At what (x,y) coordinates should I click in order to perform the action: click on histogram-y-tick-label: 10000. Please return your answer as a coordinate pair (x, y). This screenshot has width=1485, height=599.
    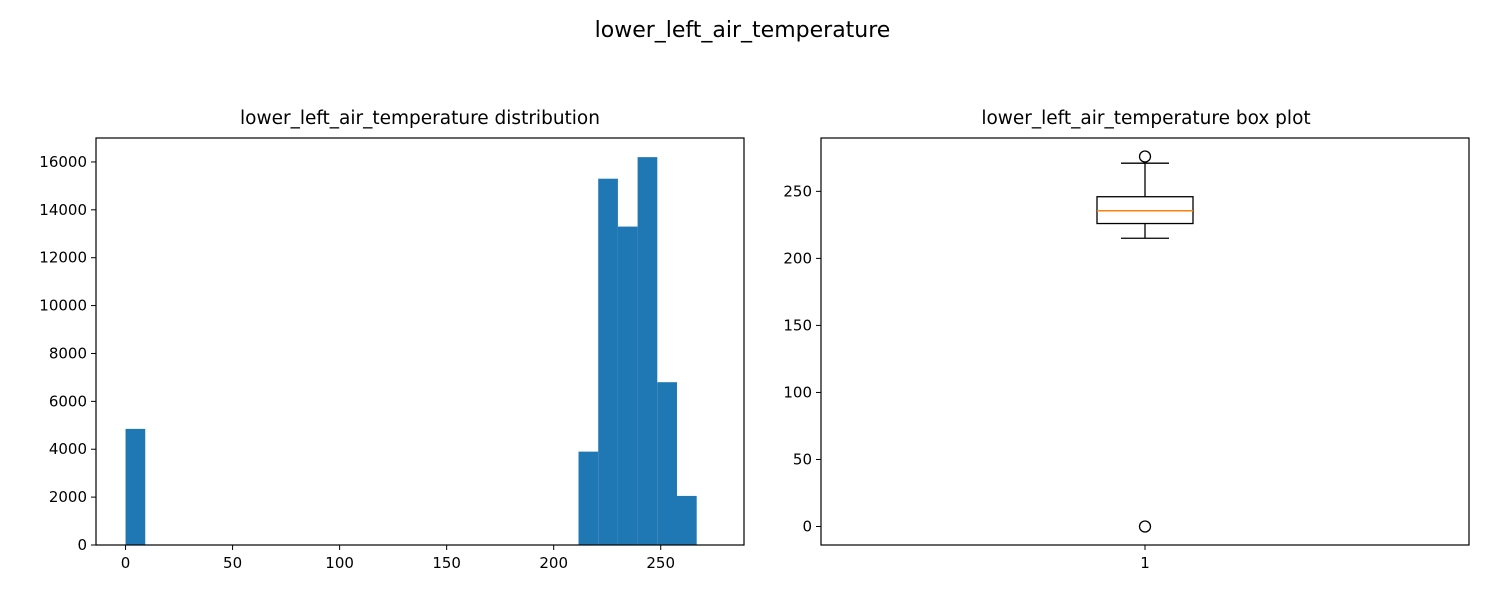
    Looking at the image, I should click on (63, 306).